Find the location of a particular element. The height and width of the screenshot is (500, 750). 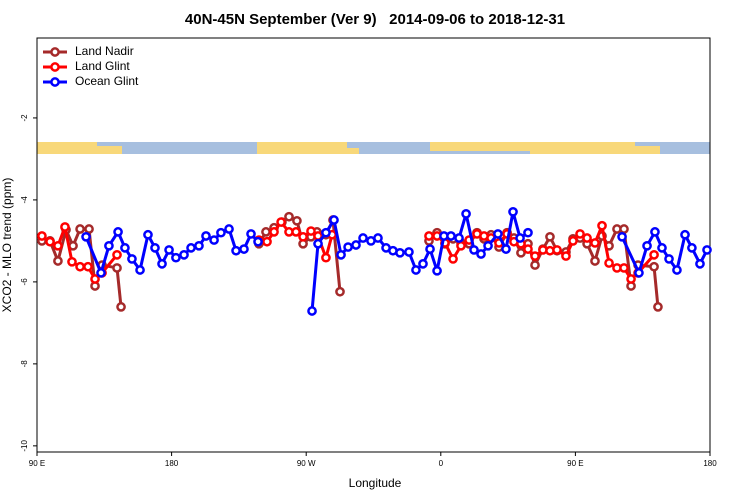

y-axis-title: XCO2 - MLO trend (ppm) is located at coordinates (7, 245).